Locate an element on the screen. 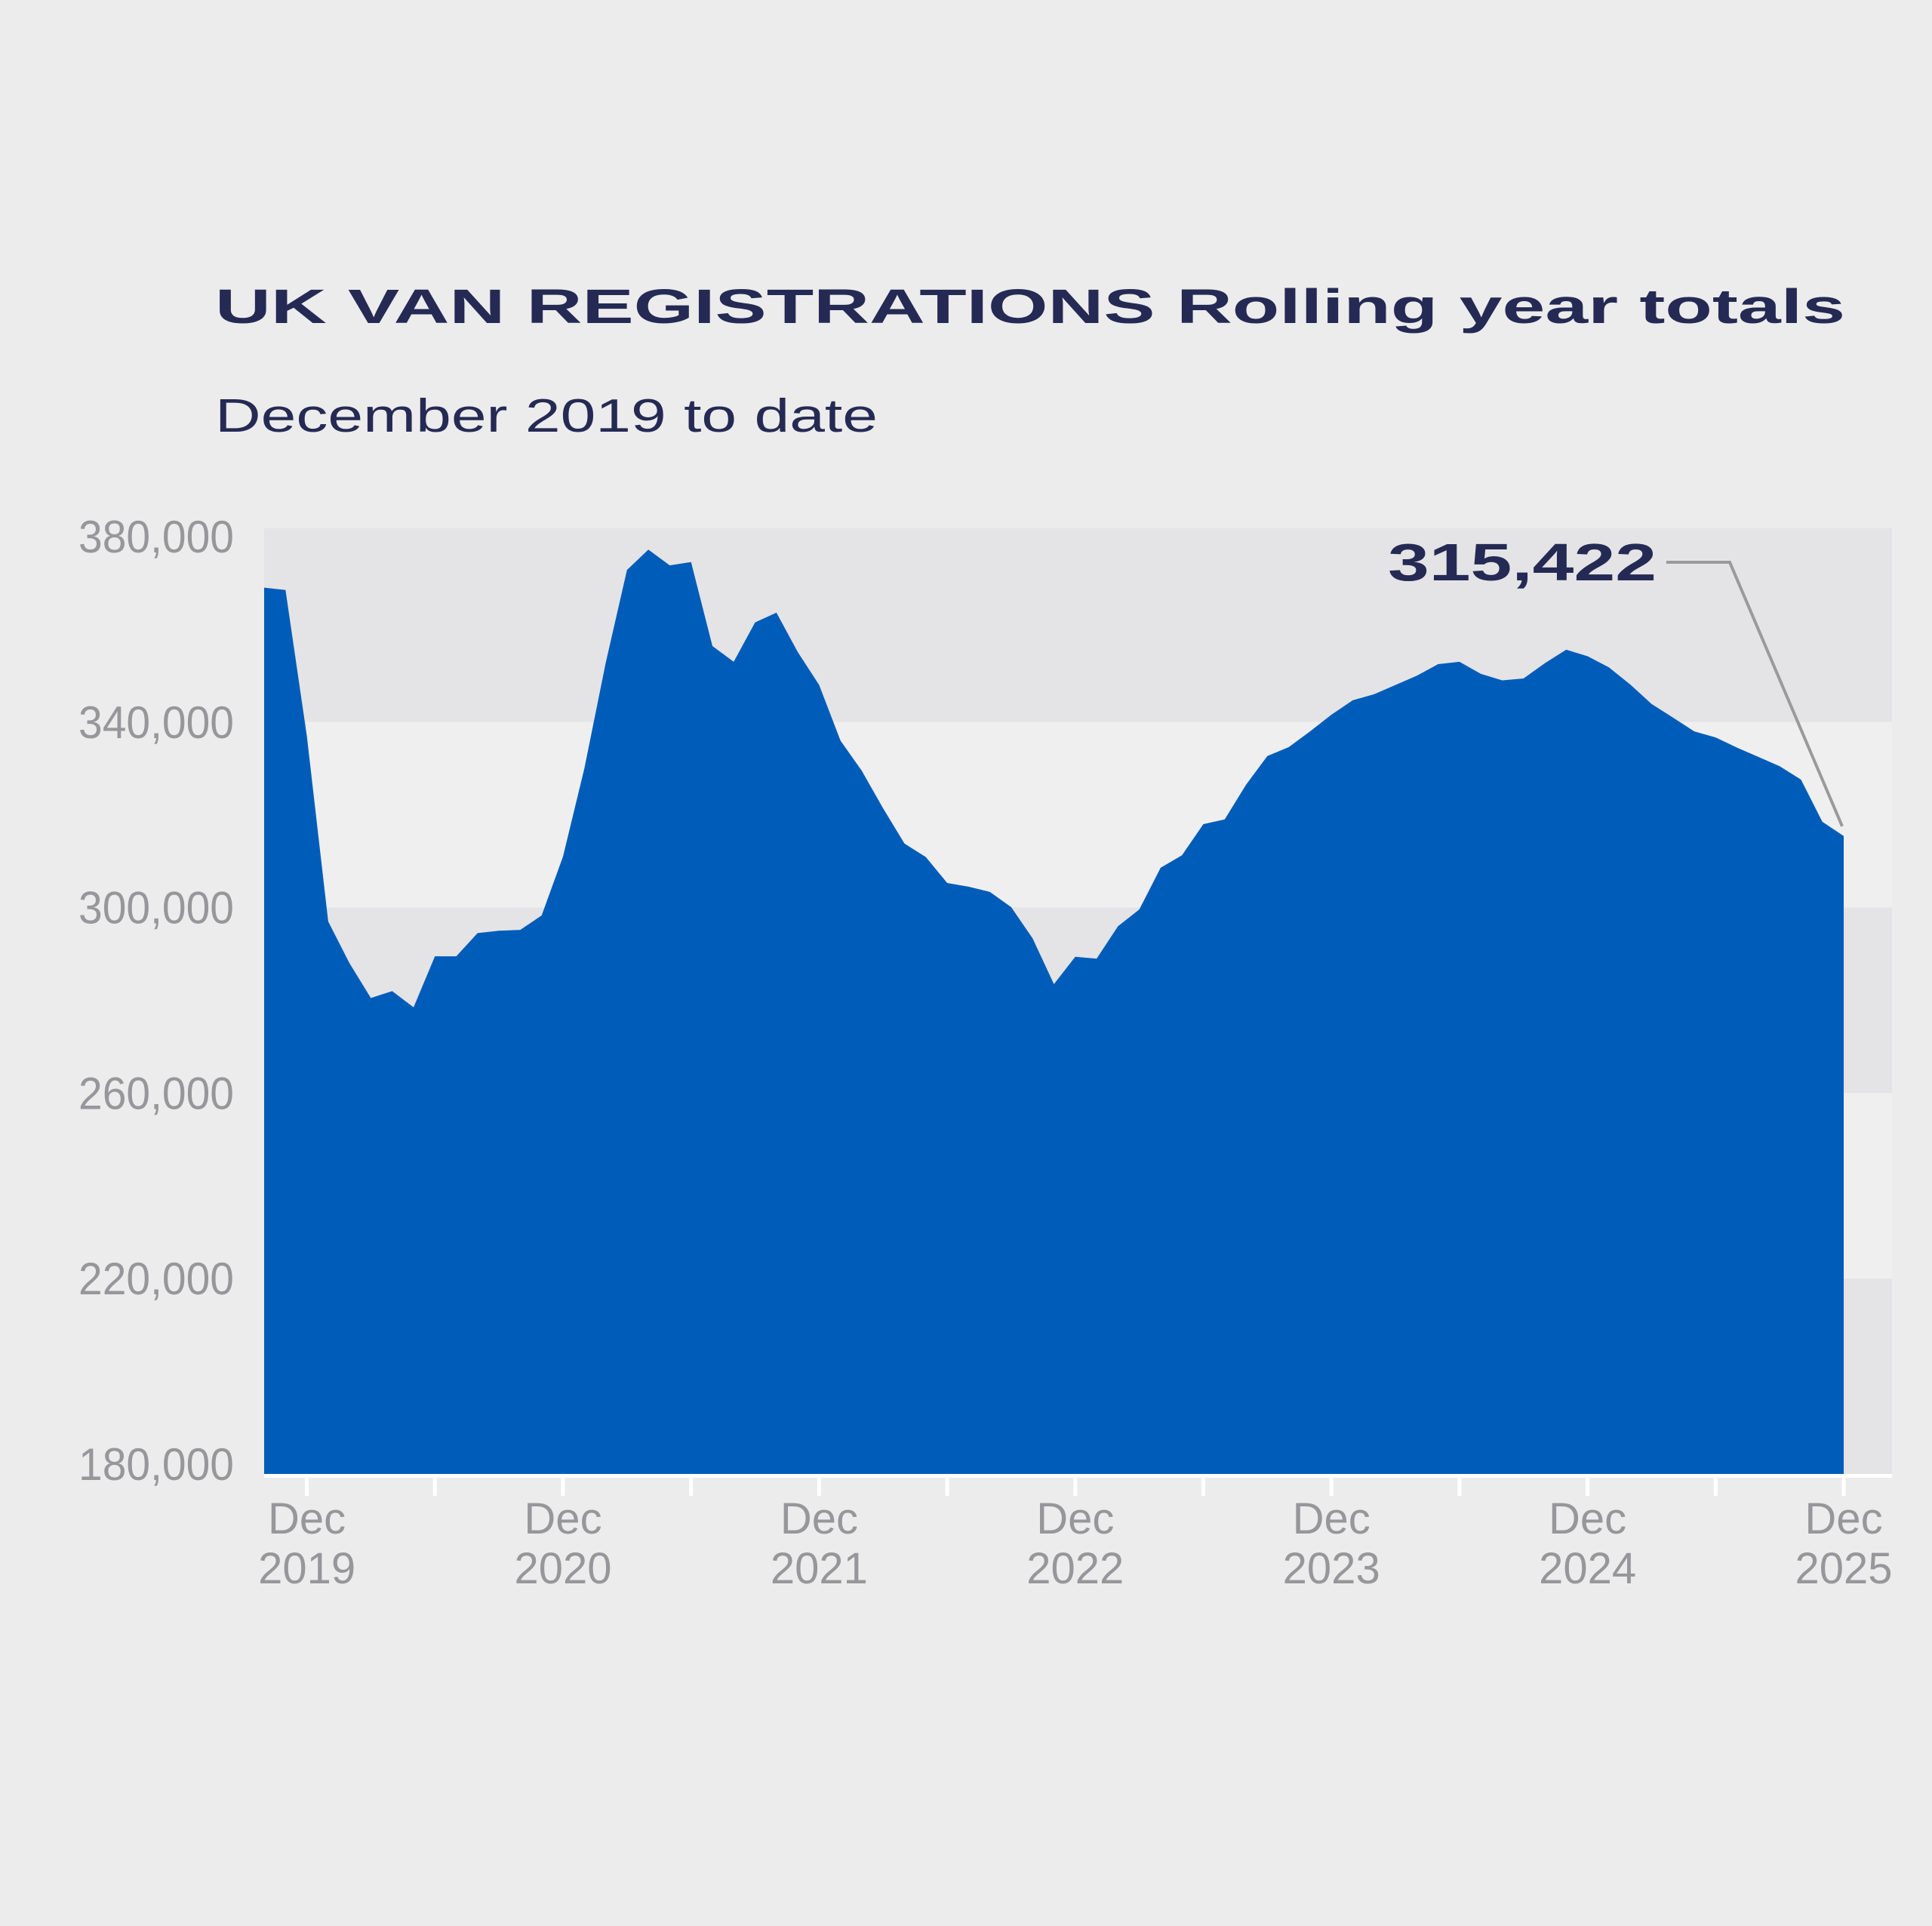  y-axis-label: 220,000 is located at coordinates (156, 1279).